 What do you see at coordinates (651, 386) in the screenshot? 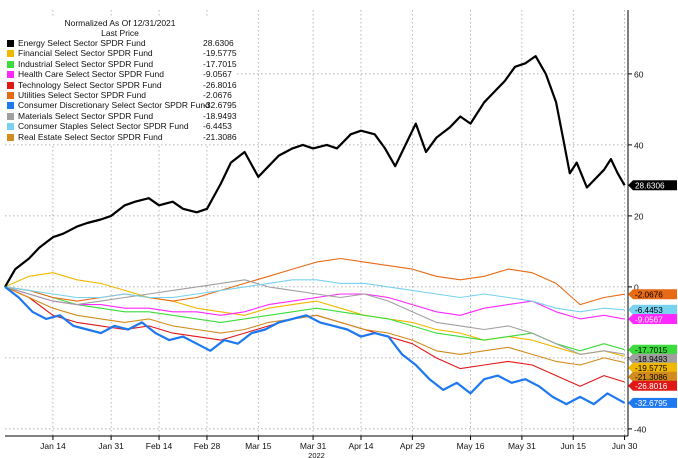
I see `value-tag-label: -26.8016` at bounding box center [651, 386].